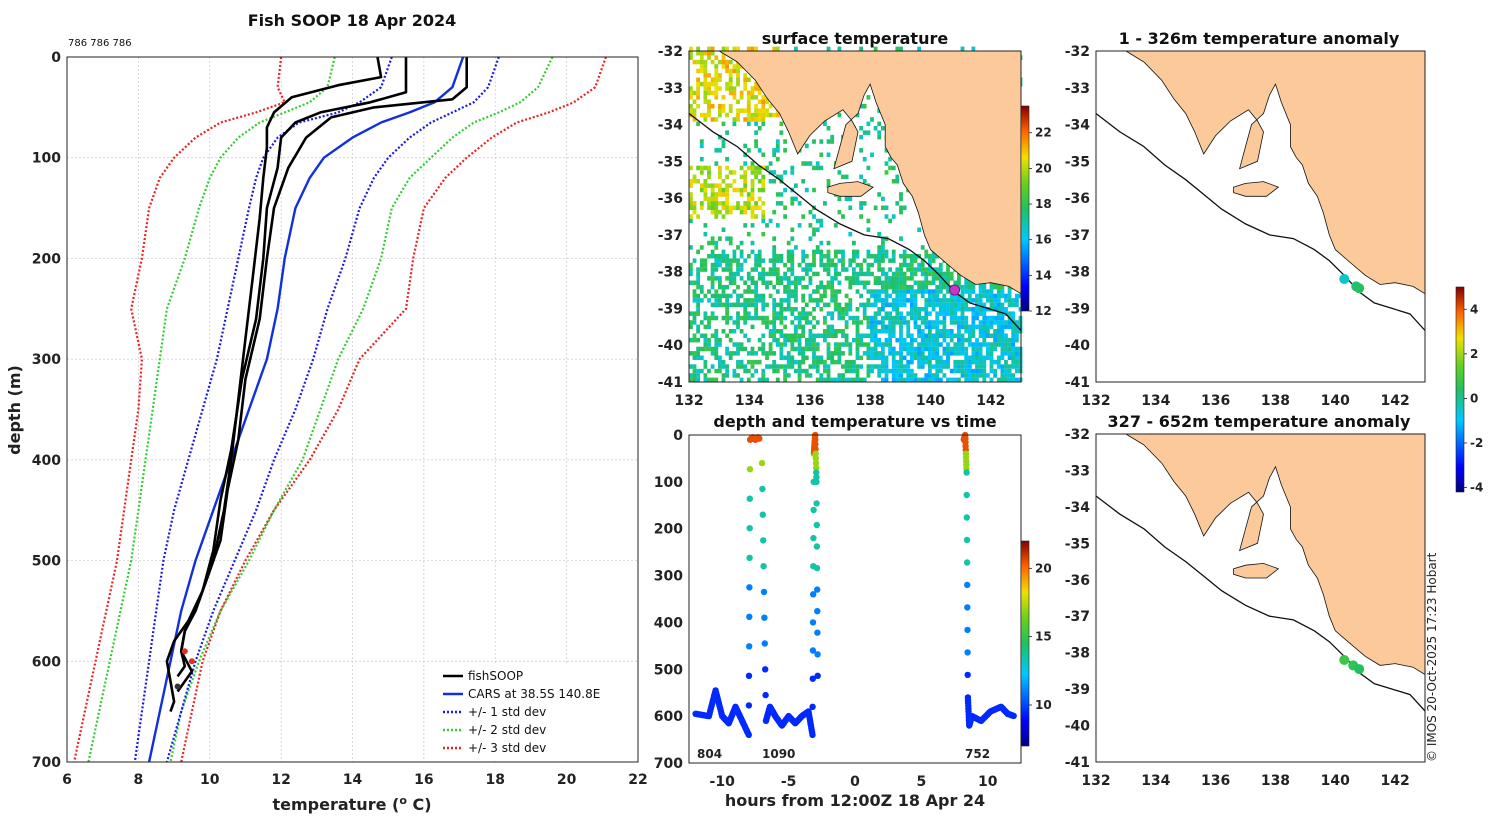  I want to click on std1-low-line, so click(263, 409).